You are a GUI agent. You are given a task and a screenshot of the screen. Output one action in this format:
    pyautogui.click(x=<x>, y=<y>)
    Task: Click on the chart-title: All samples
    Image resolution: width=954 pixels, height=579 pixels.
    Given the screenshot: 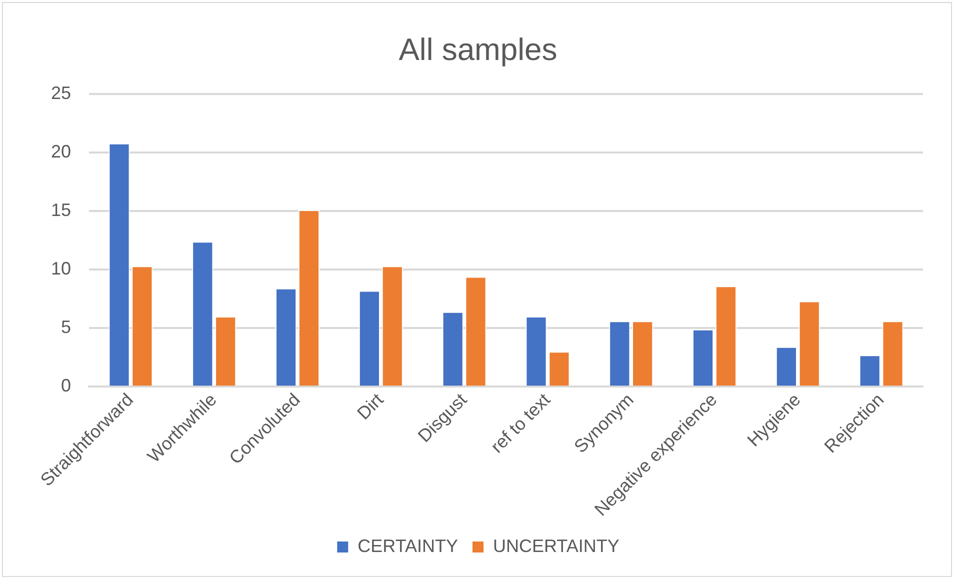 What is the action you would take?
    pyautogui.click(x=478, y=50)
    